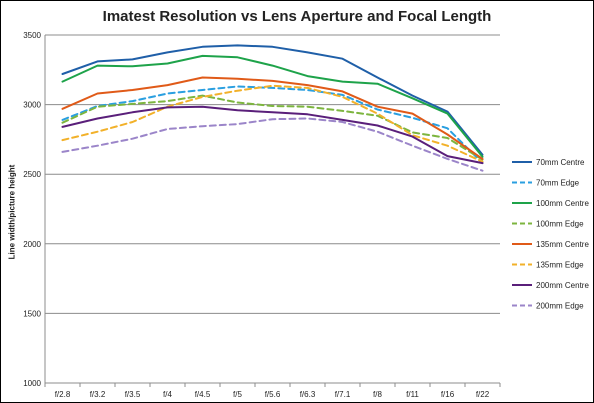 The height and width of the screenshot is (403, 594). What do you see at coordinates (560, 162) in the screenshot?
I see `legend-label-70mm-centre: 70mm Centre` at bounding box center [560, 162].